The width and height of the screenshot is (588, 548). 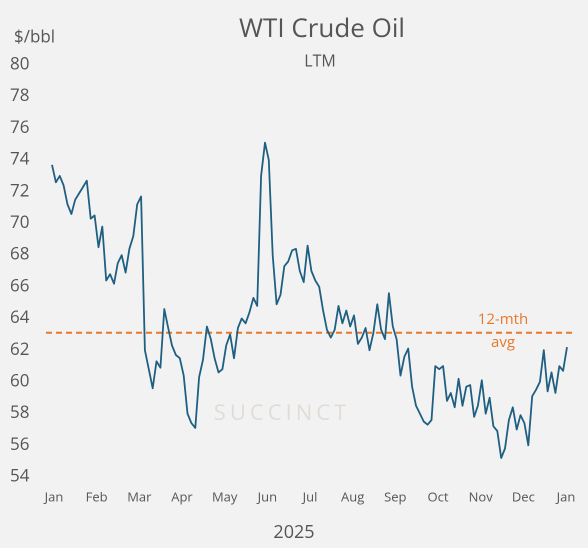 I want to click on y-tick-label: 68, so click(x=19, y=253).